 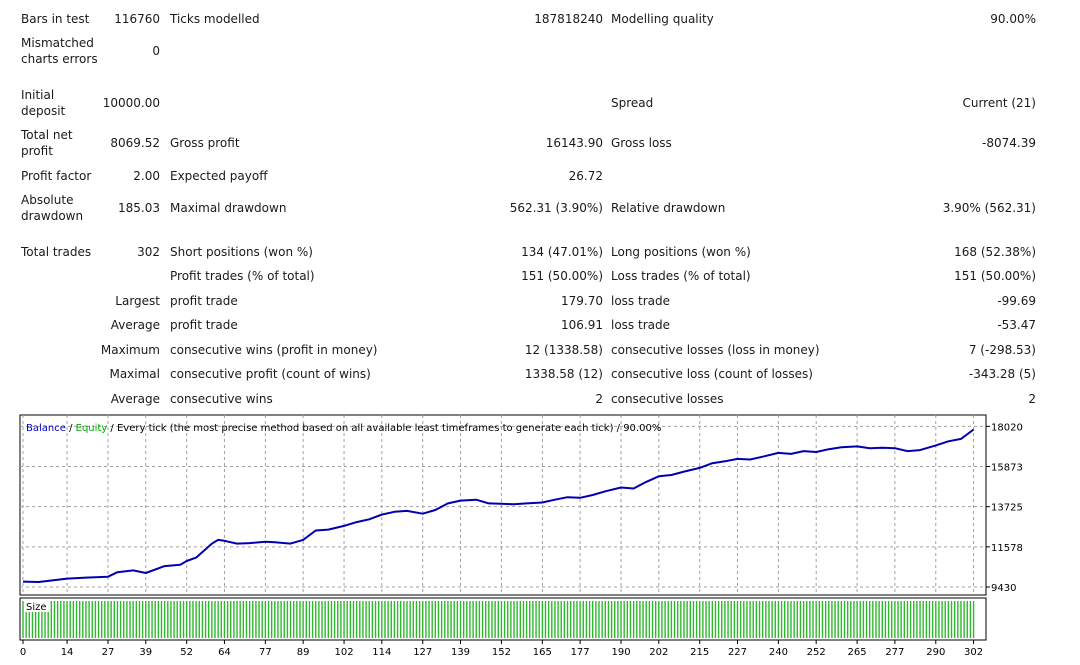 What do you see at coordinates (381, 652) in the screenshot?
I see `x-tick-label: 114` at bounding box center [381, 652].